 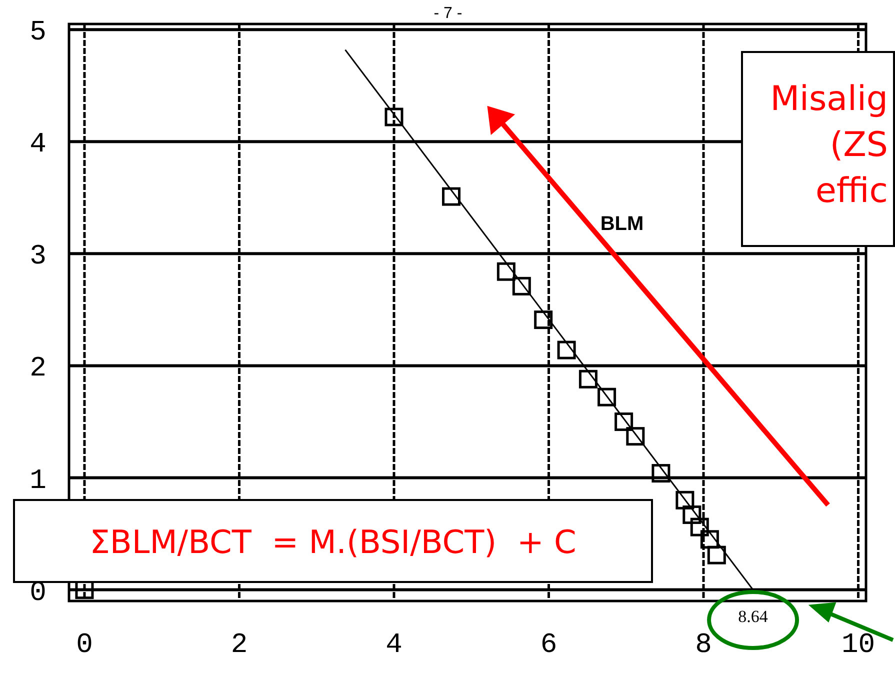 I want to click on y-tick-label: 3, so click(x=38, y=257).